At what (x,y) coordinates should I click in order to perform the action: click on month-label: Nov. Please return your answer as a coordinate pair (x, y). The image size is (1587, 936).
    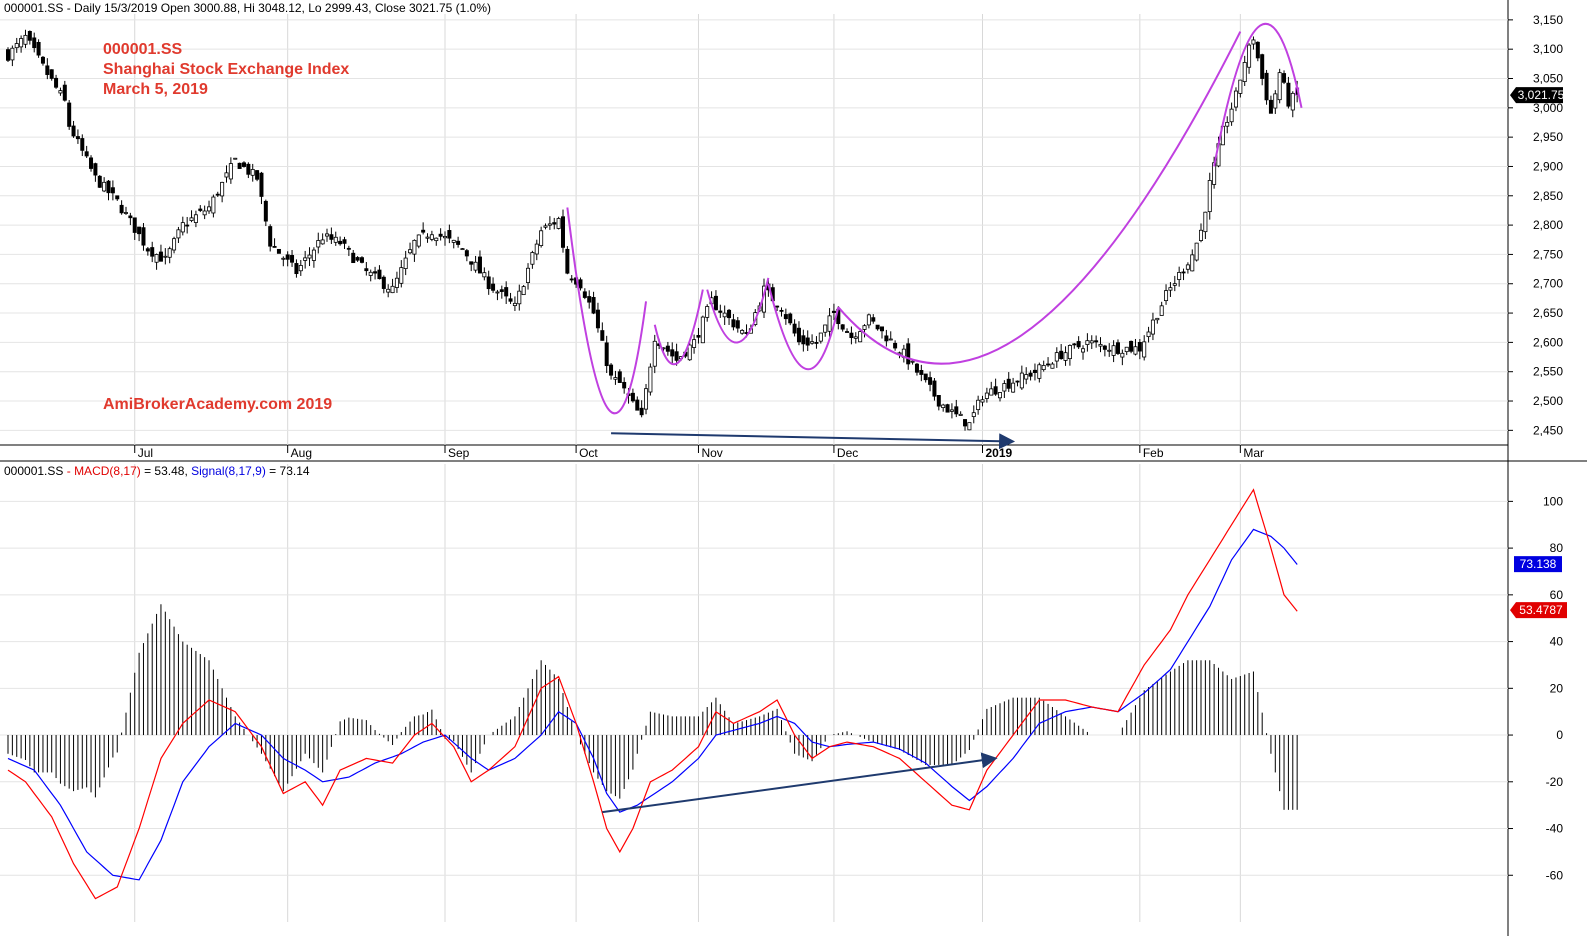
    Looking at the image, I should click on (711, 453).